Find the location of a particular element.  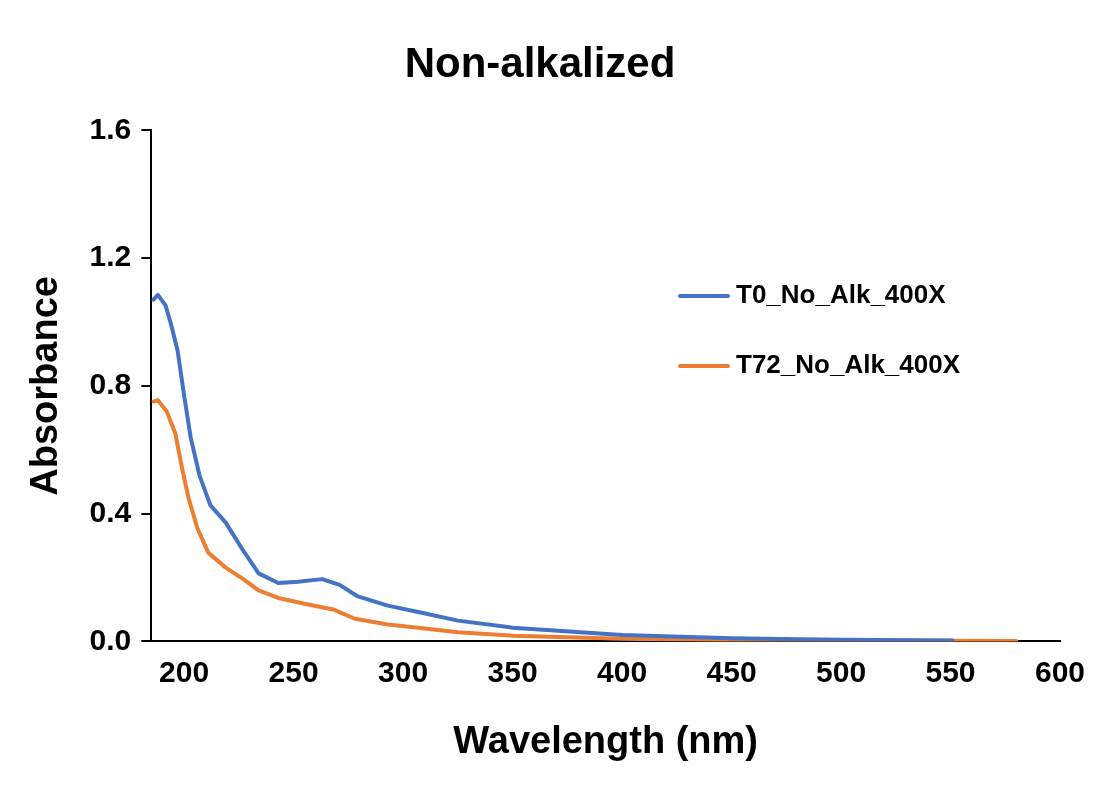

y-tick-label: 1.6 is located at coordinates (110, 128).